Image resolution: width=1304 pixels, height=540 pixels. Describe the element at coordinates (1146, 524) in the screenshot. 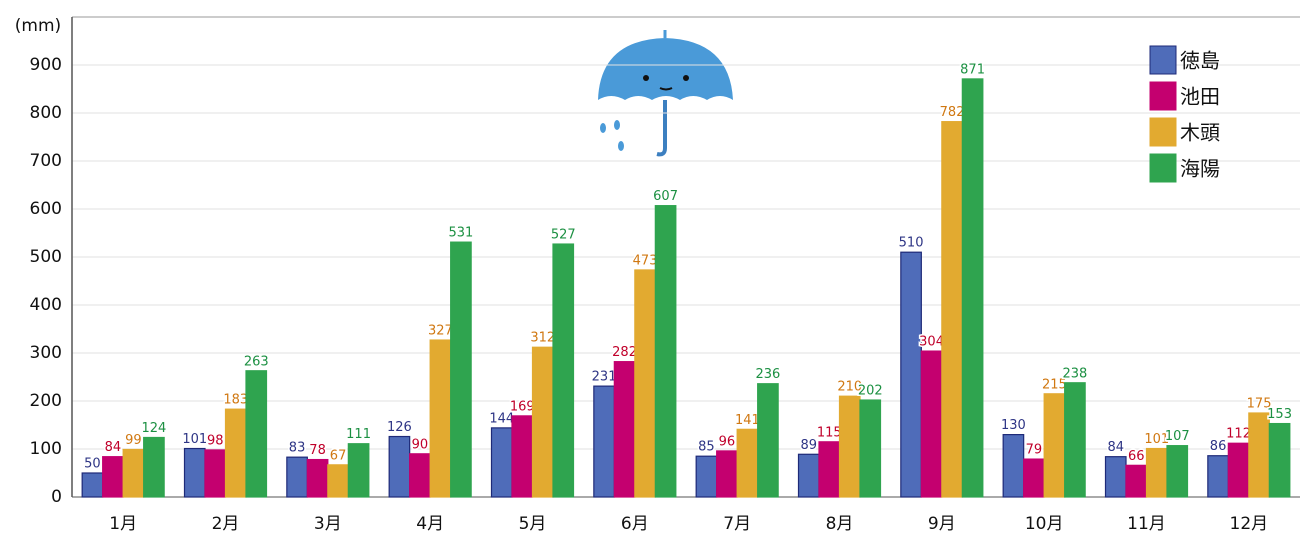

I see `x-tick-label: 11月` at that location.